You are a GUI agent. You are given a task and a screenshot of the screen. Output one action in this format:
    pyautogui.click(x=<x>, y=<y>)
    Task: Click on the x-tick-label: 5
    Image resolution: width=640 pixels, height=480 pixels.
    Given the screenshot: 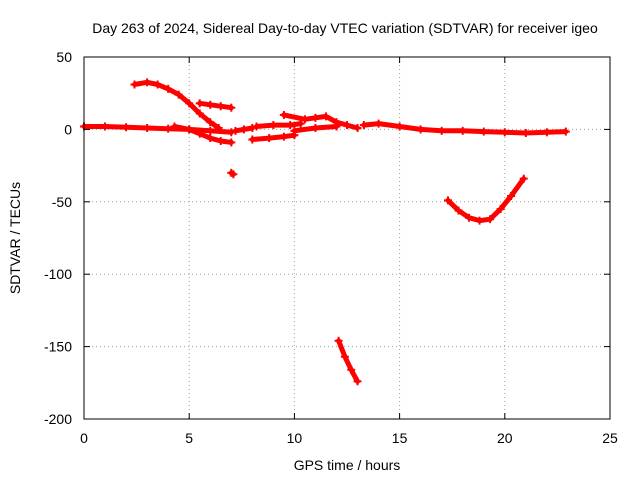 What is the action you would take?
    pyautogui.click(x=189, y=438)
    